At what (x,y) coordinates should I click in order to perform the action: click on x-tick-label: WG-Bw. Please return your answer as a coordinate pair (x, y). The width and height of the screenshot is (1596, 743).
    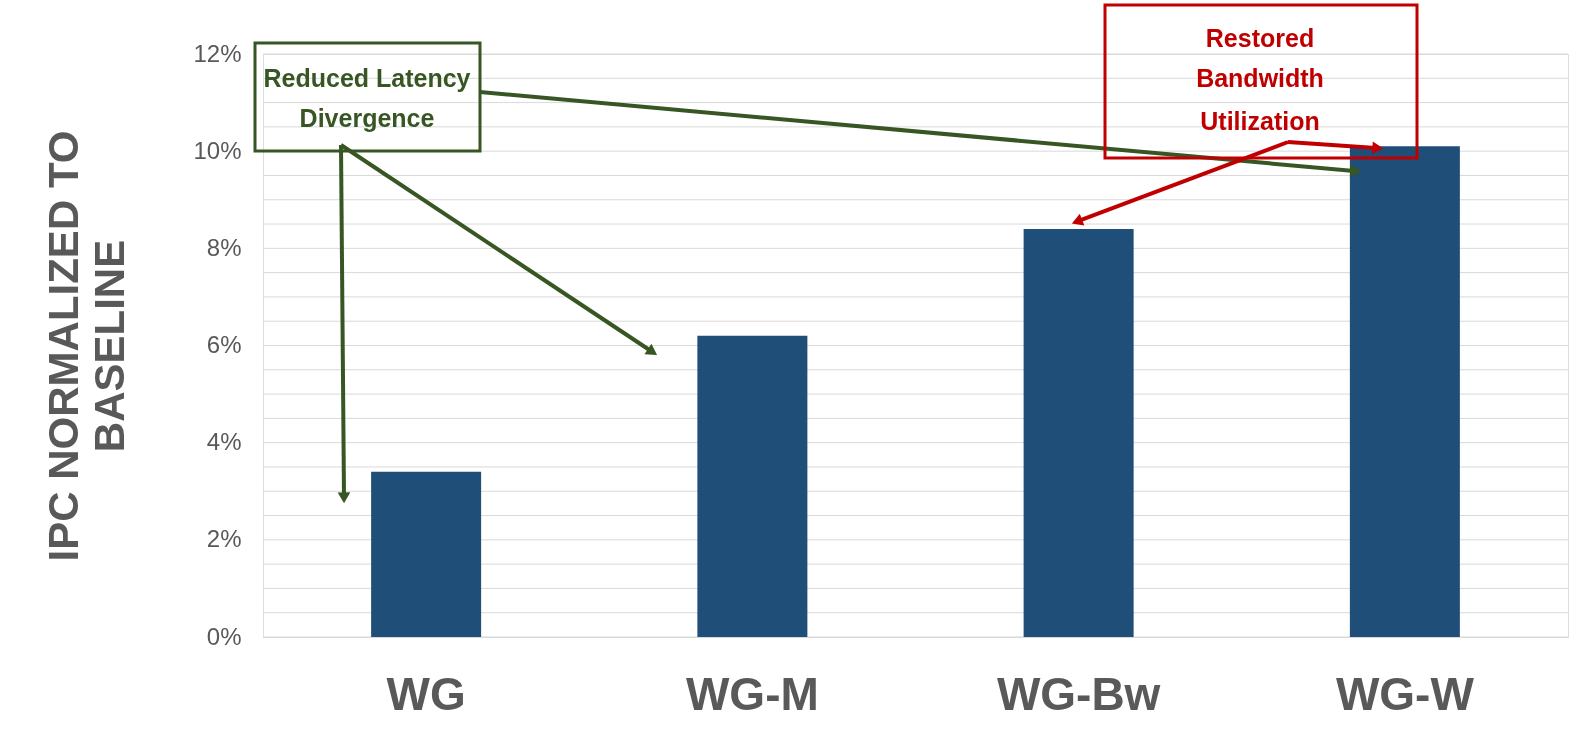
    Looking at the image, I should click on (1078, 693).